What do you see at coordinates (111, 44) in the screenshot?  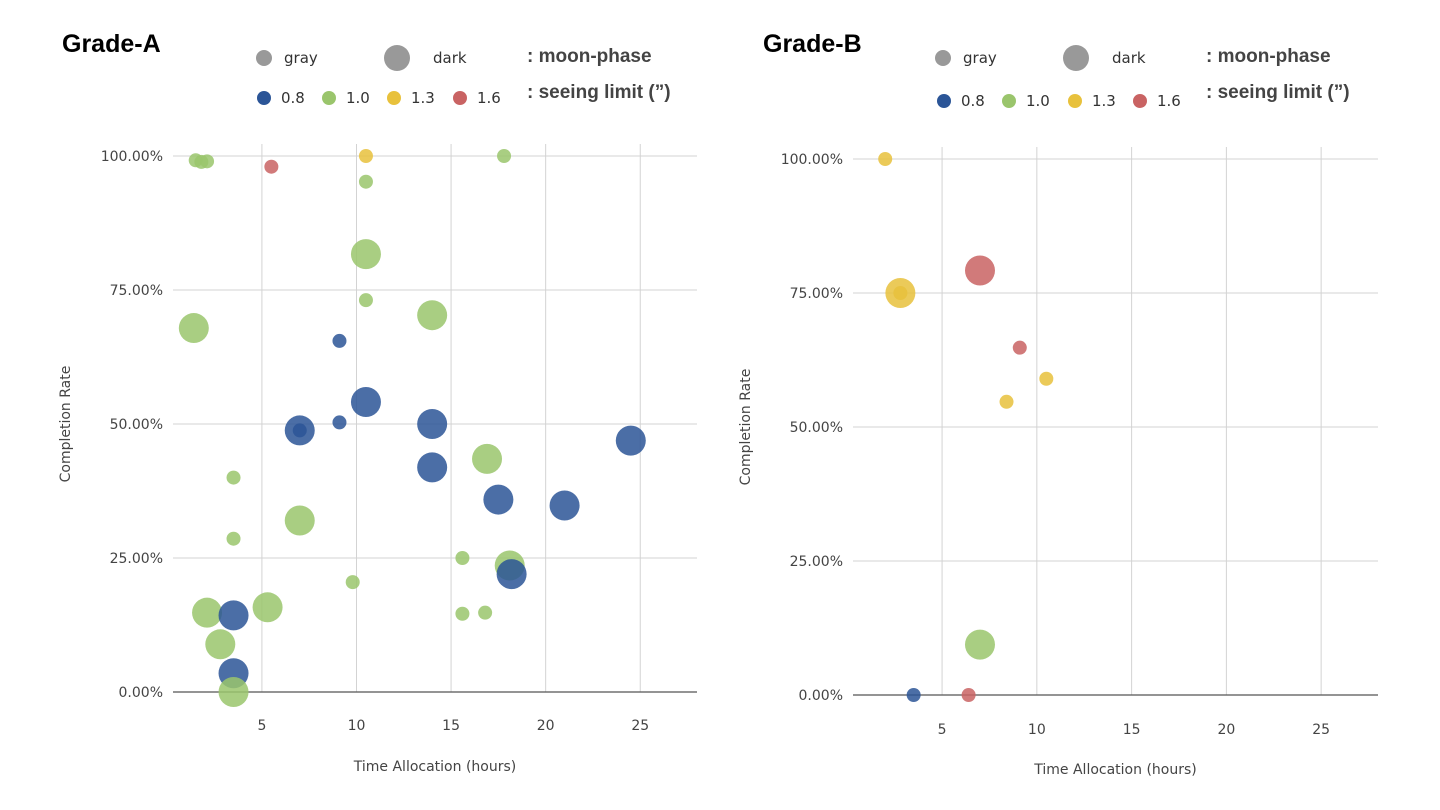 I see `panel-a-title: Grade-A` at bounding box center [111, 44].